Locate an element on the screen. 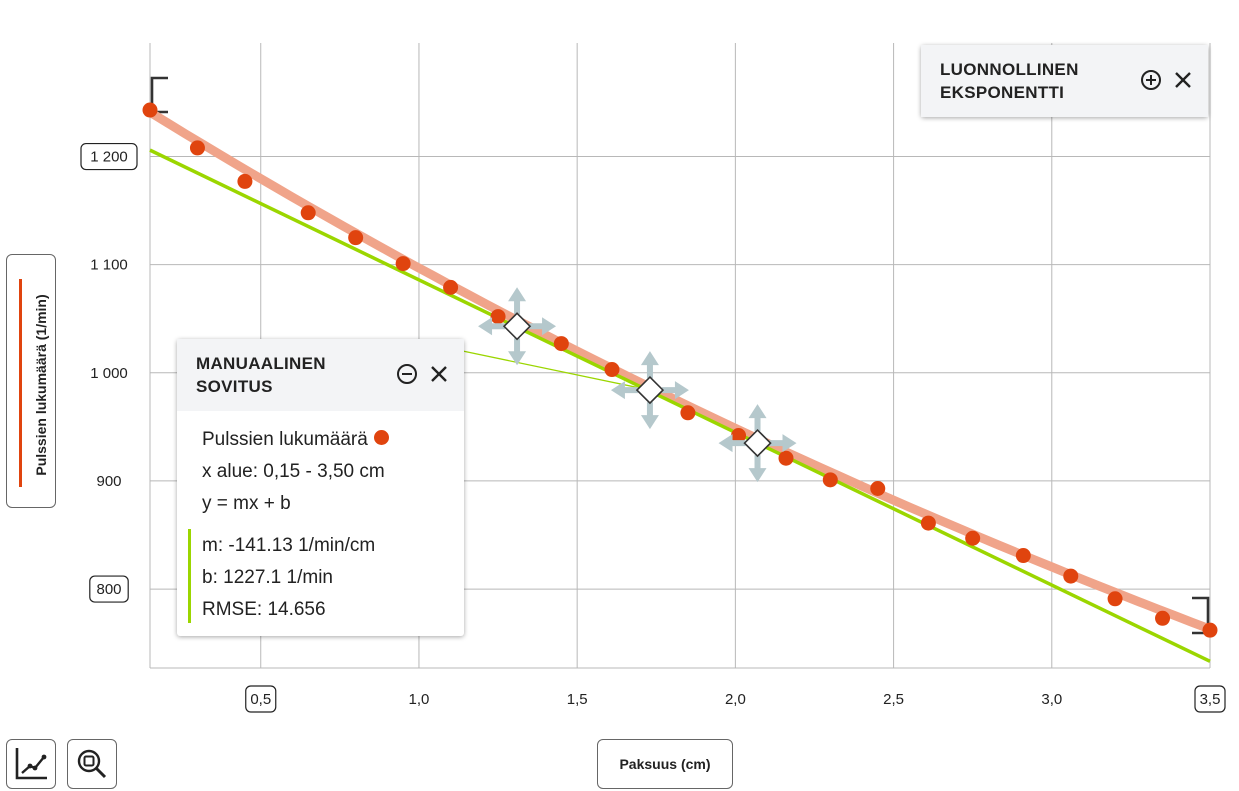 The height and width of the screenshot is (791, 1239). x-range-start-bracket is located at coordinates (159, 95).